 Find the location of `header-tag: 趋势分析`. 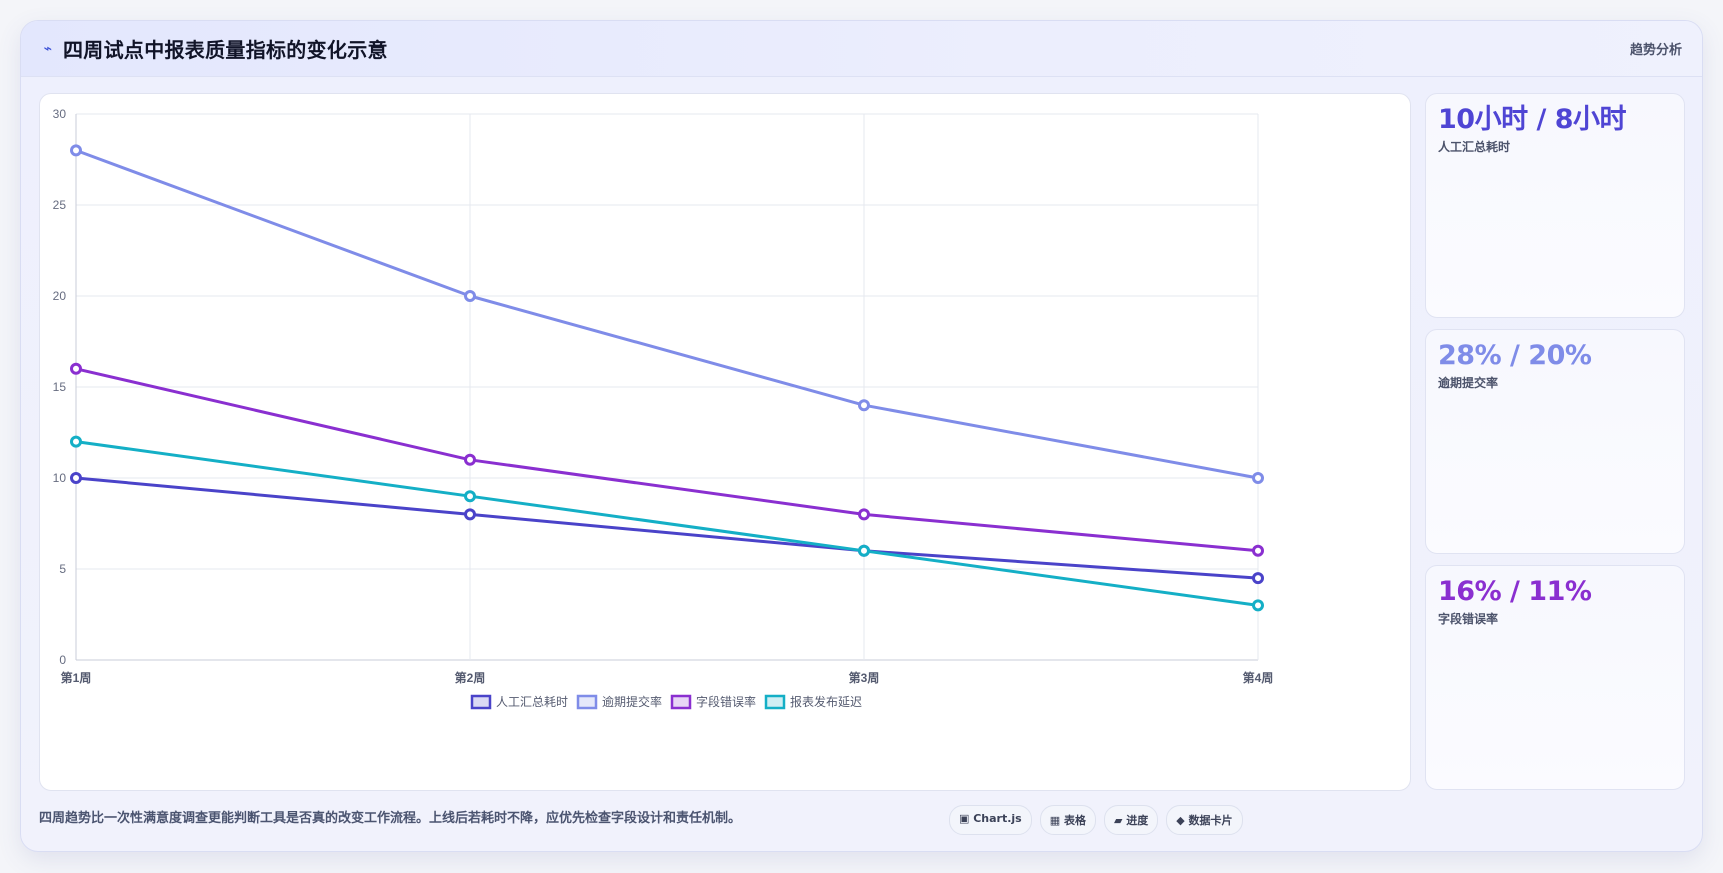

header-tag: 趋势分析 is located at coordinates (1655, 50).